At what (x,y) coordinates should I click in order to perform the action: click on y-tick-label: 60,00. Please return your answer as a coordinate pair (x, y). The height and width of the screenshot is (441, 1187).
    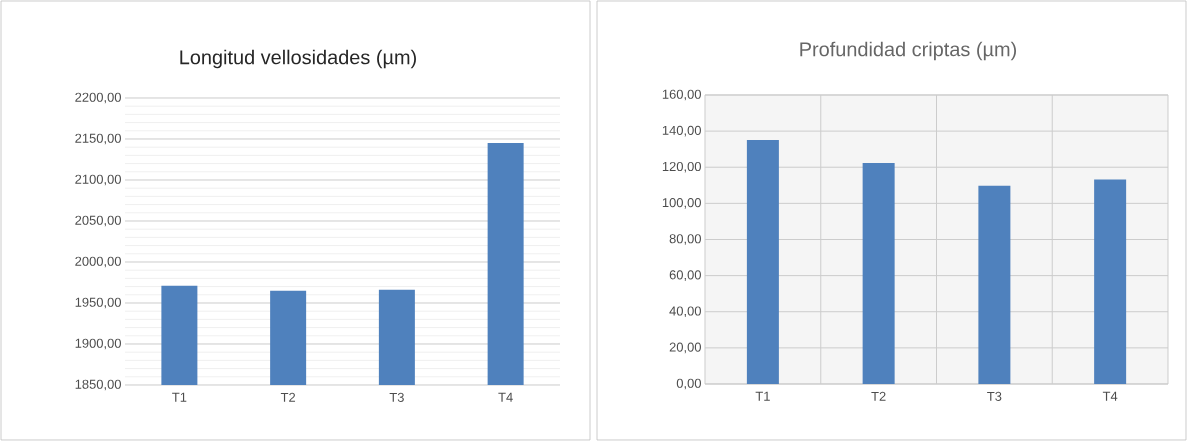
    Looking at the image, I should click on (685, 275).